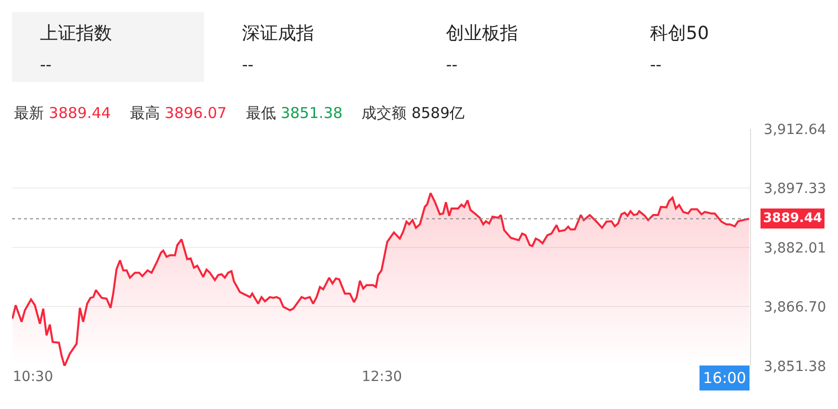  Describe the element at coordinates (795, 308) in the screenshot. I see `y-tick-label: 3,866.70` at that location.